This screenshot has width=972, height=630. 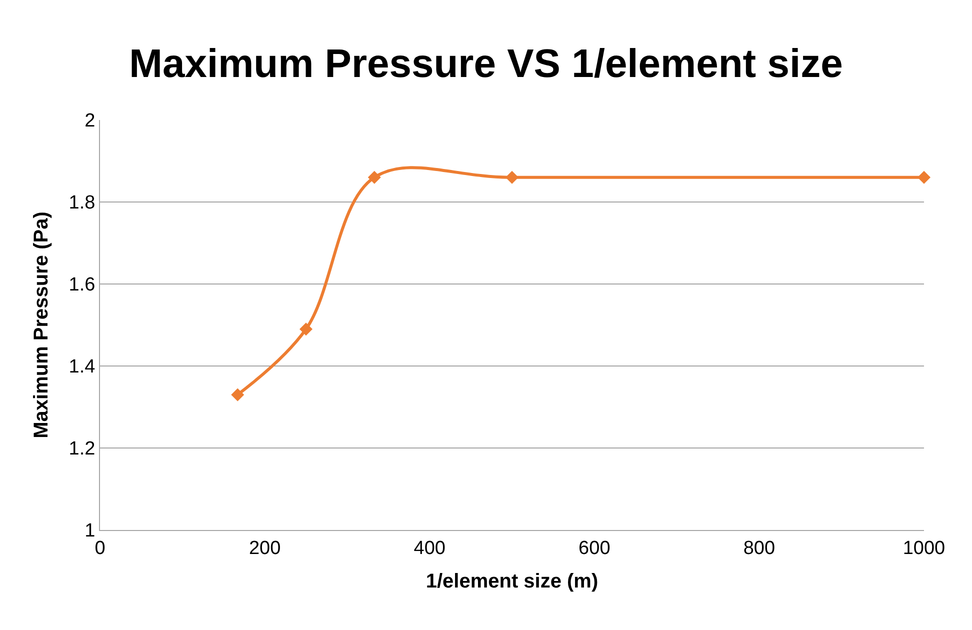 I want to click on x-tick-label: 0, so click(x=100, y=548).